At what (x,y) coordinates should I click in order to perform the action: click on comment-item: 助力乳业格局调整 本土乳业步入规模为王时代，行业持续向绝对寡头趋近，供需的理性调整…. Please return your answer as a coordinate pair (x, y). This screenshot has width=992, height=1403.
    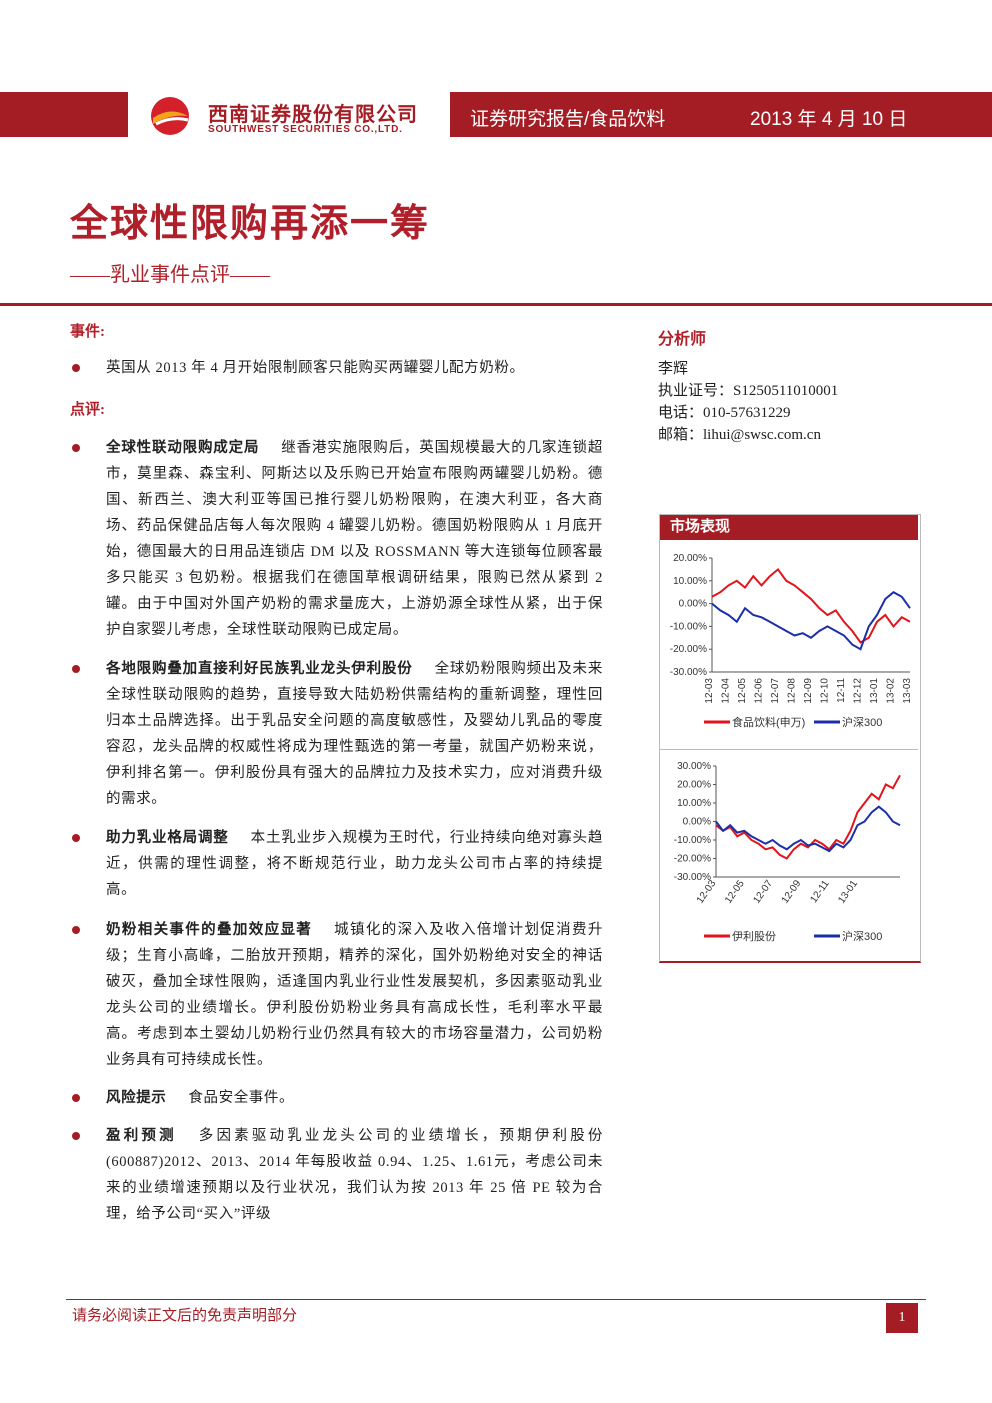
    Looking at the image, I should click on (354, 864).